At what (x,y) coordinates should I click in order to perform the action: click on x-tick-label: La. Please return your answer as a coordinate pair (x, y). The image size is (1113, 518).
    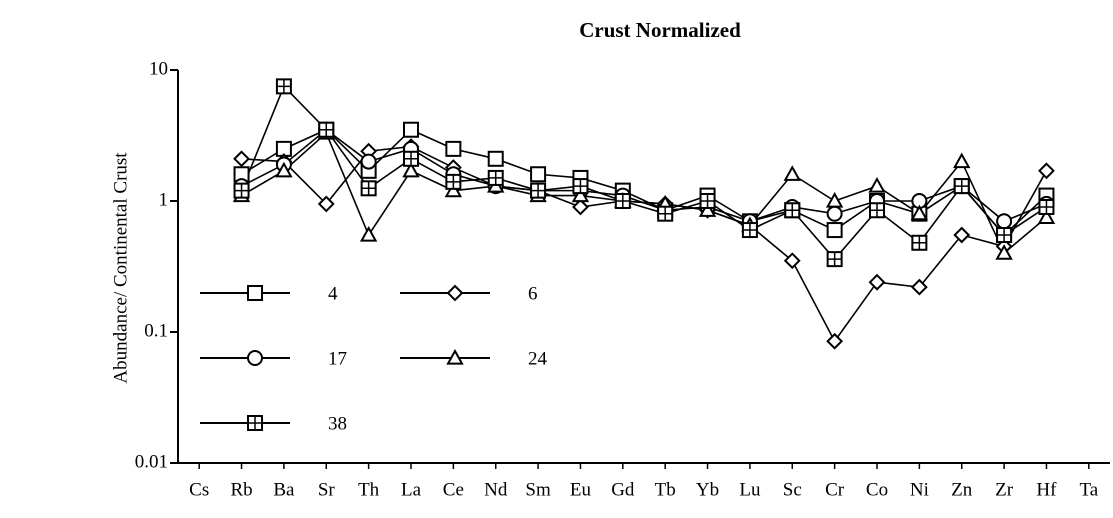
    Looking at the image, I should click on (411, 489).